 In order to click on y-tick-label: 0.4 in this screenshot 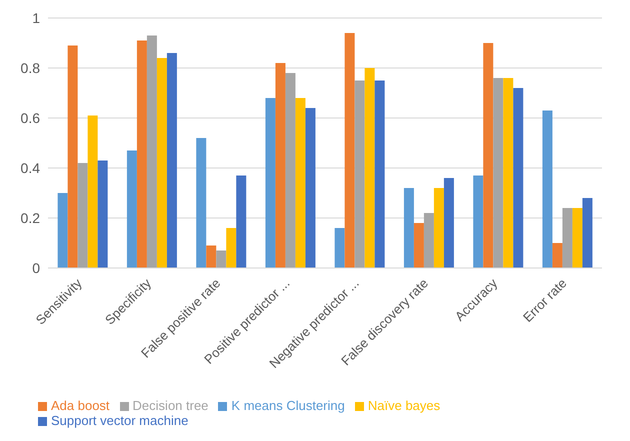, I will do `click(30, 168)`.